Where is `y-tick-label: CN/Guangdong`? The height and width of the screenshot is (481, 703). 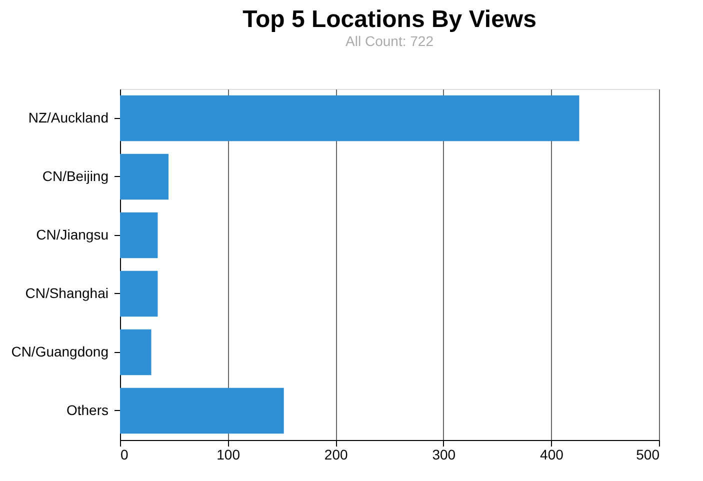
y-tick-label: CN/Guangdong is located at coordinates (59, 351).